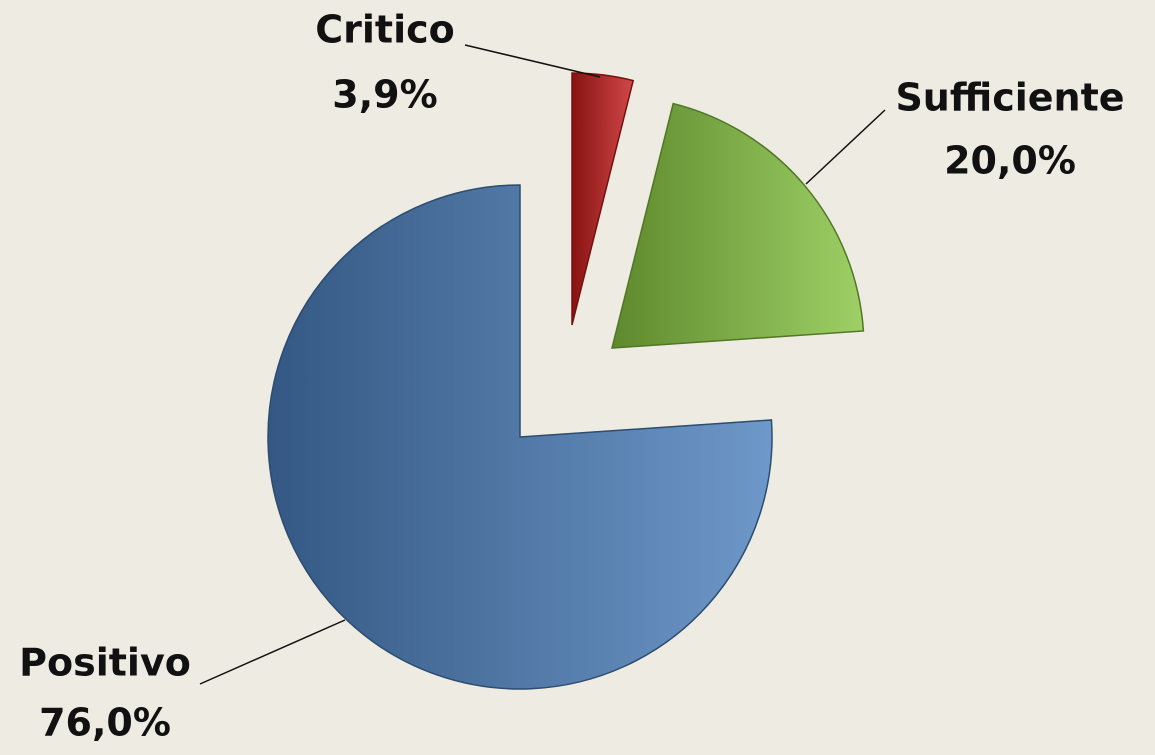 Image resolution: width=1155 pixels, height=755 pixels. I want to click on slice-label: Sufficiente, so click(1009, 98).